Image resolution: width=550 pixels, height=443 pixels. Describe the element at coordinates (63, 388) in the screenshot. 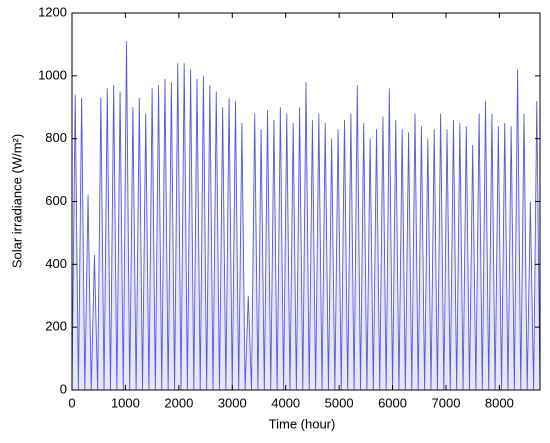

I see `y-tick-label: 0` at that location.